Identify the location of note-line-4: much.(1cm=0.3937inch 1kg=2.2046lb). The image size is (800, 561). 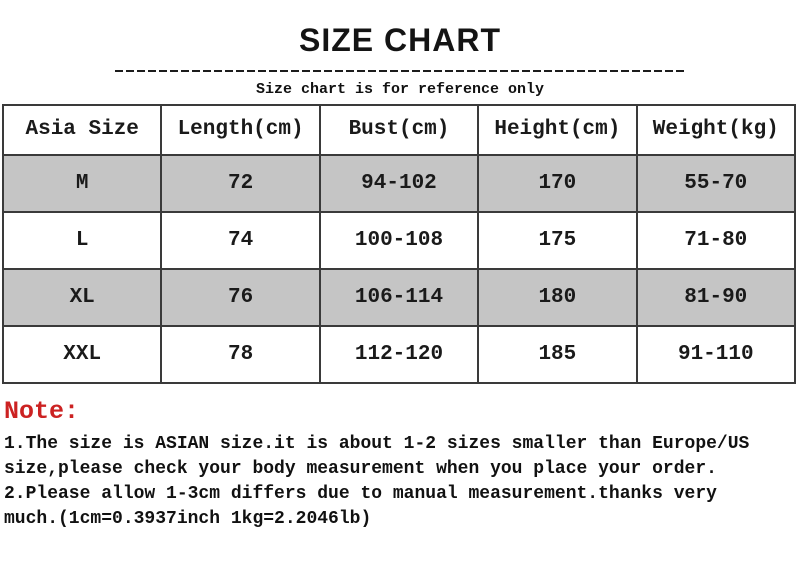
(188, 518).